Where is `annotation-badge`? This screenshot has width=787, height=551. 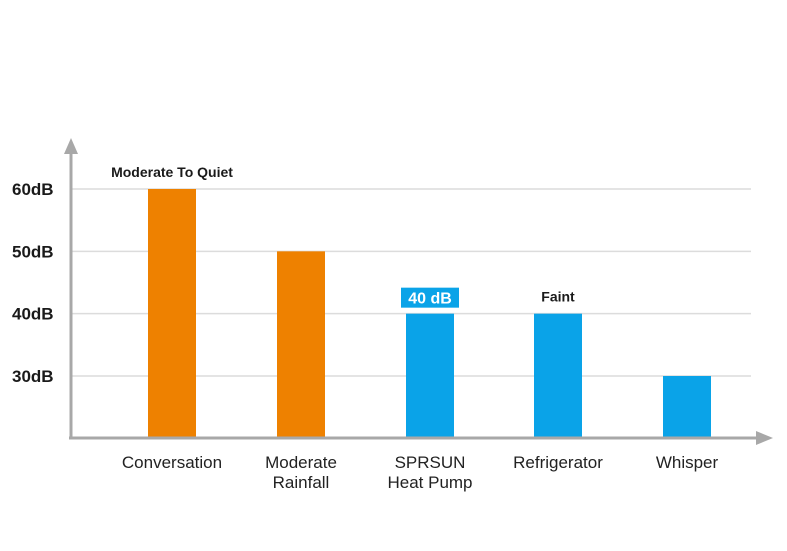
annotation-badge is located at coordinates (430, 297).